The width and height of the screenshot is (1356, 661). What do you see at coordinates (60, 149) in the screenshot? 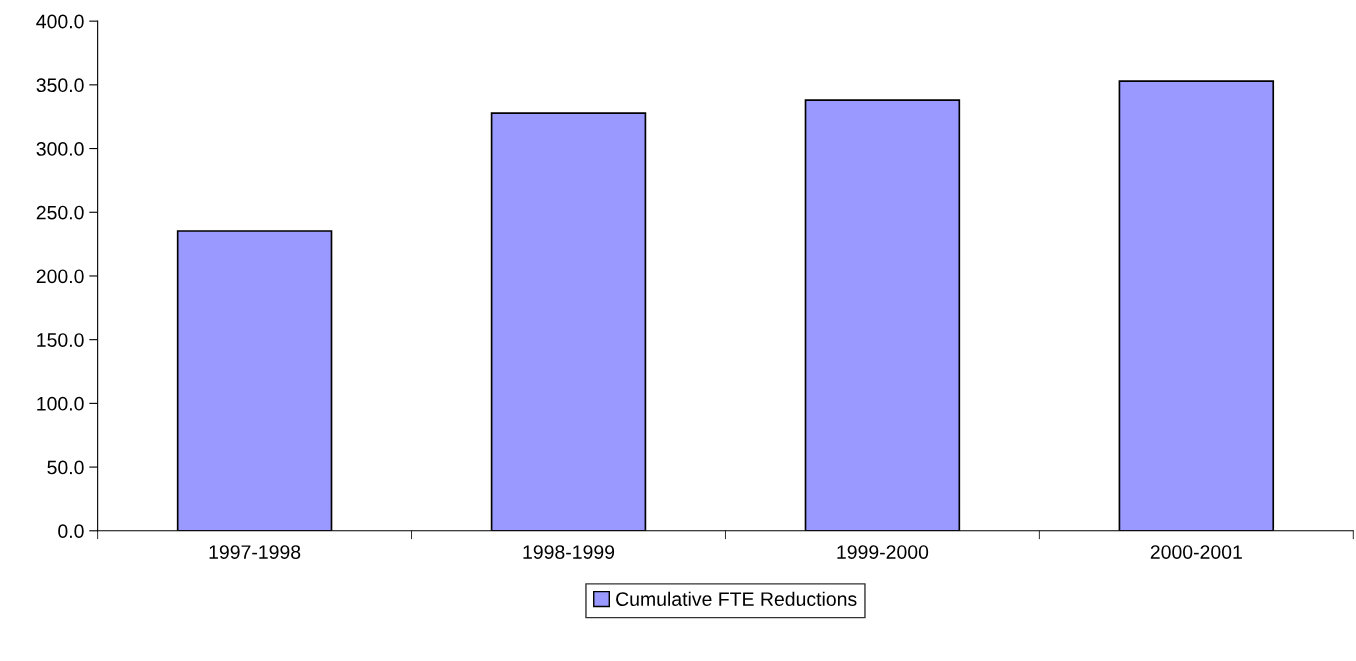
I see `y-tick-label: 300.0` at bounding box center [60, 149].